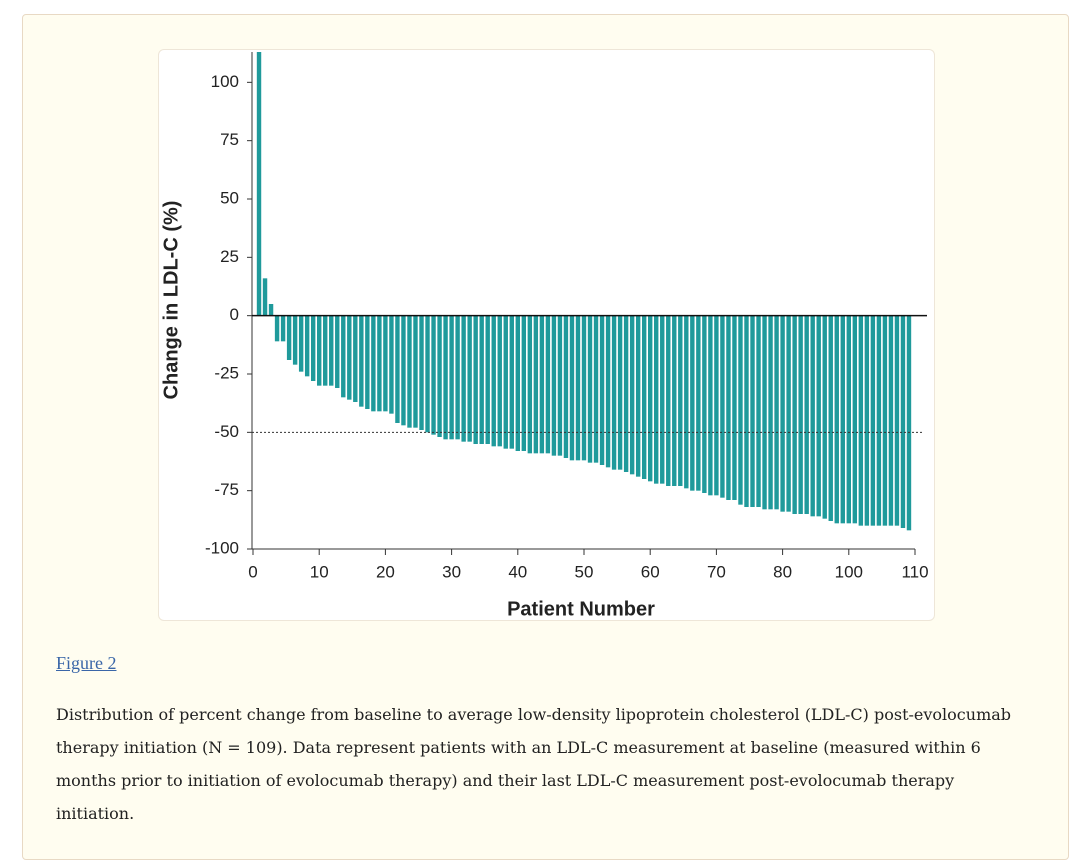 The width and height of the screenshot is (1071, 865). Describe the element at coordinates (849, 571) in the screenshot. I see `x-tick-label: 100` at that location.